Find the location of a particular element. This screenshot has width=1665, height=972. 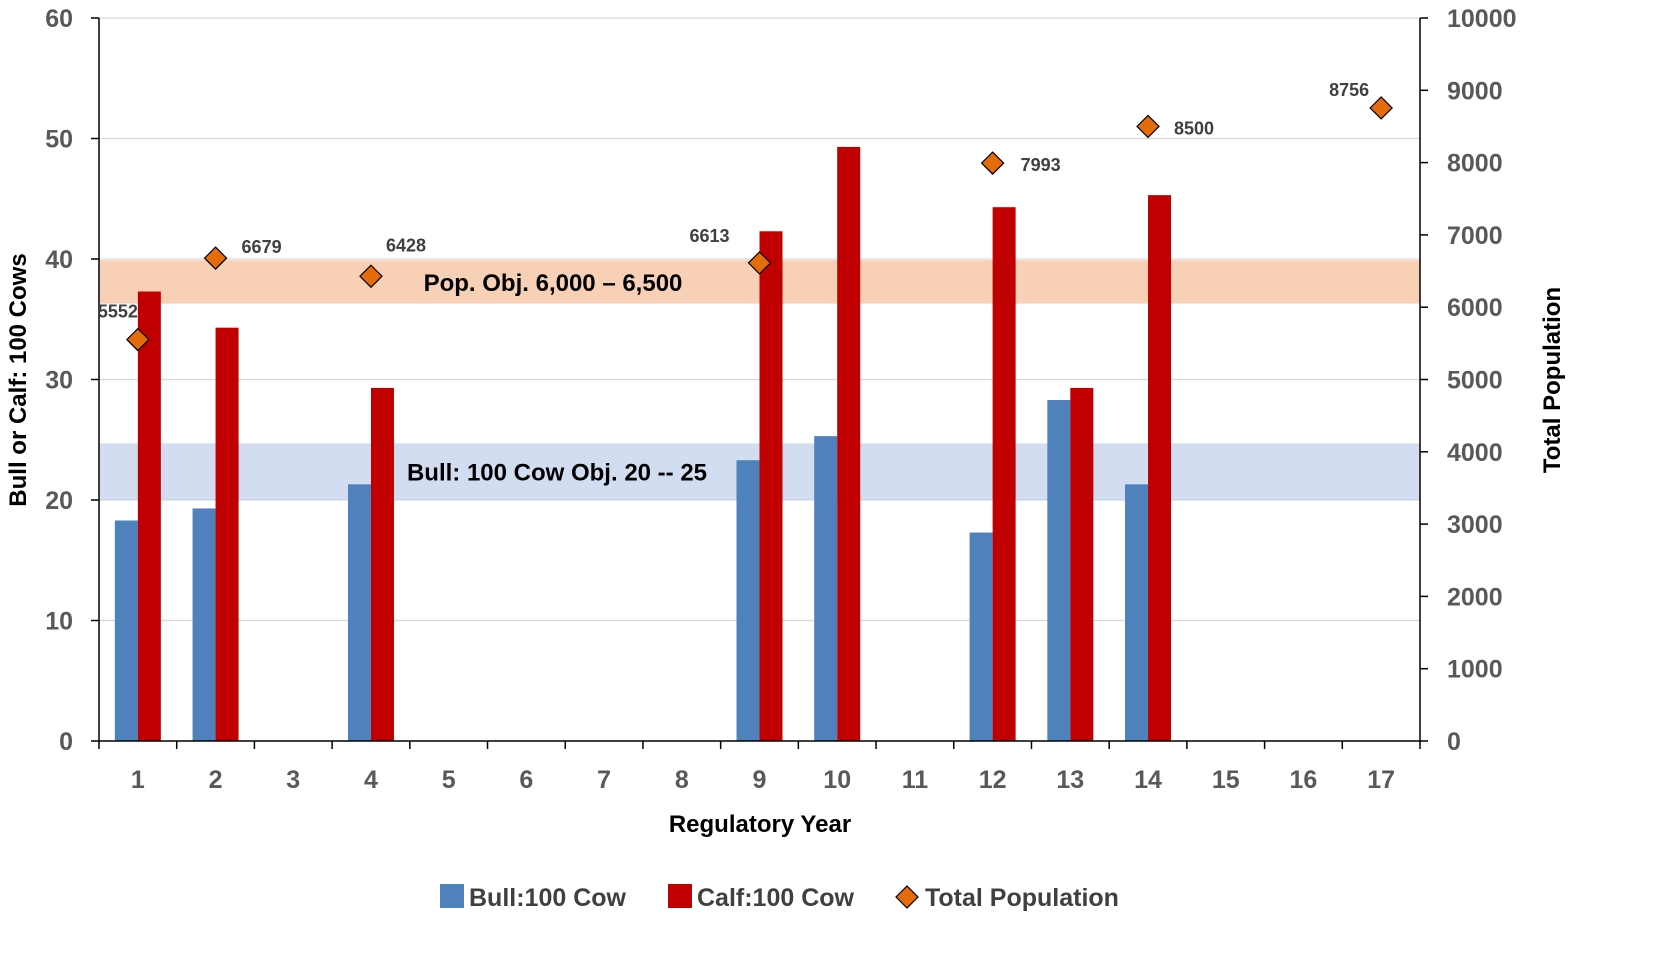

x-tick-label-10: 10 is located at coordinates (837, 780).